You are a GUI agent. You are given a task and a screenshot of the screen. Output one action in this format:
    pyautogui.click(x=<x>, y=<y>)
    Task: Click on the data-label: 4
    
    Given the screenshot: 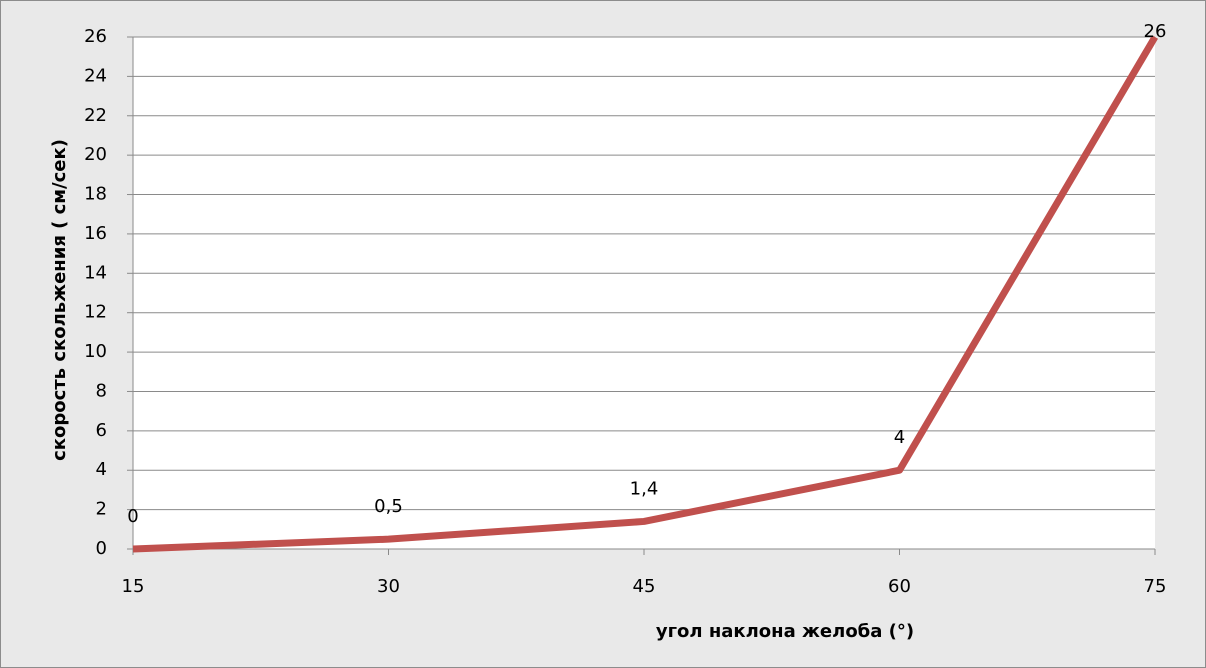 What is the action you would take?
    pyautogui.click(x=899, y=437)
    